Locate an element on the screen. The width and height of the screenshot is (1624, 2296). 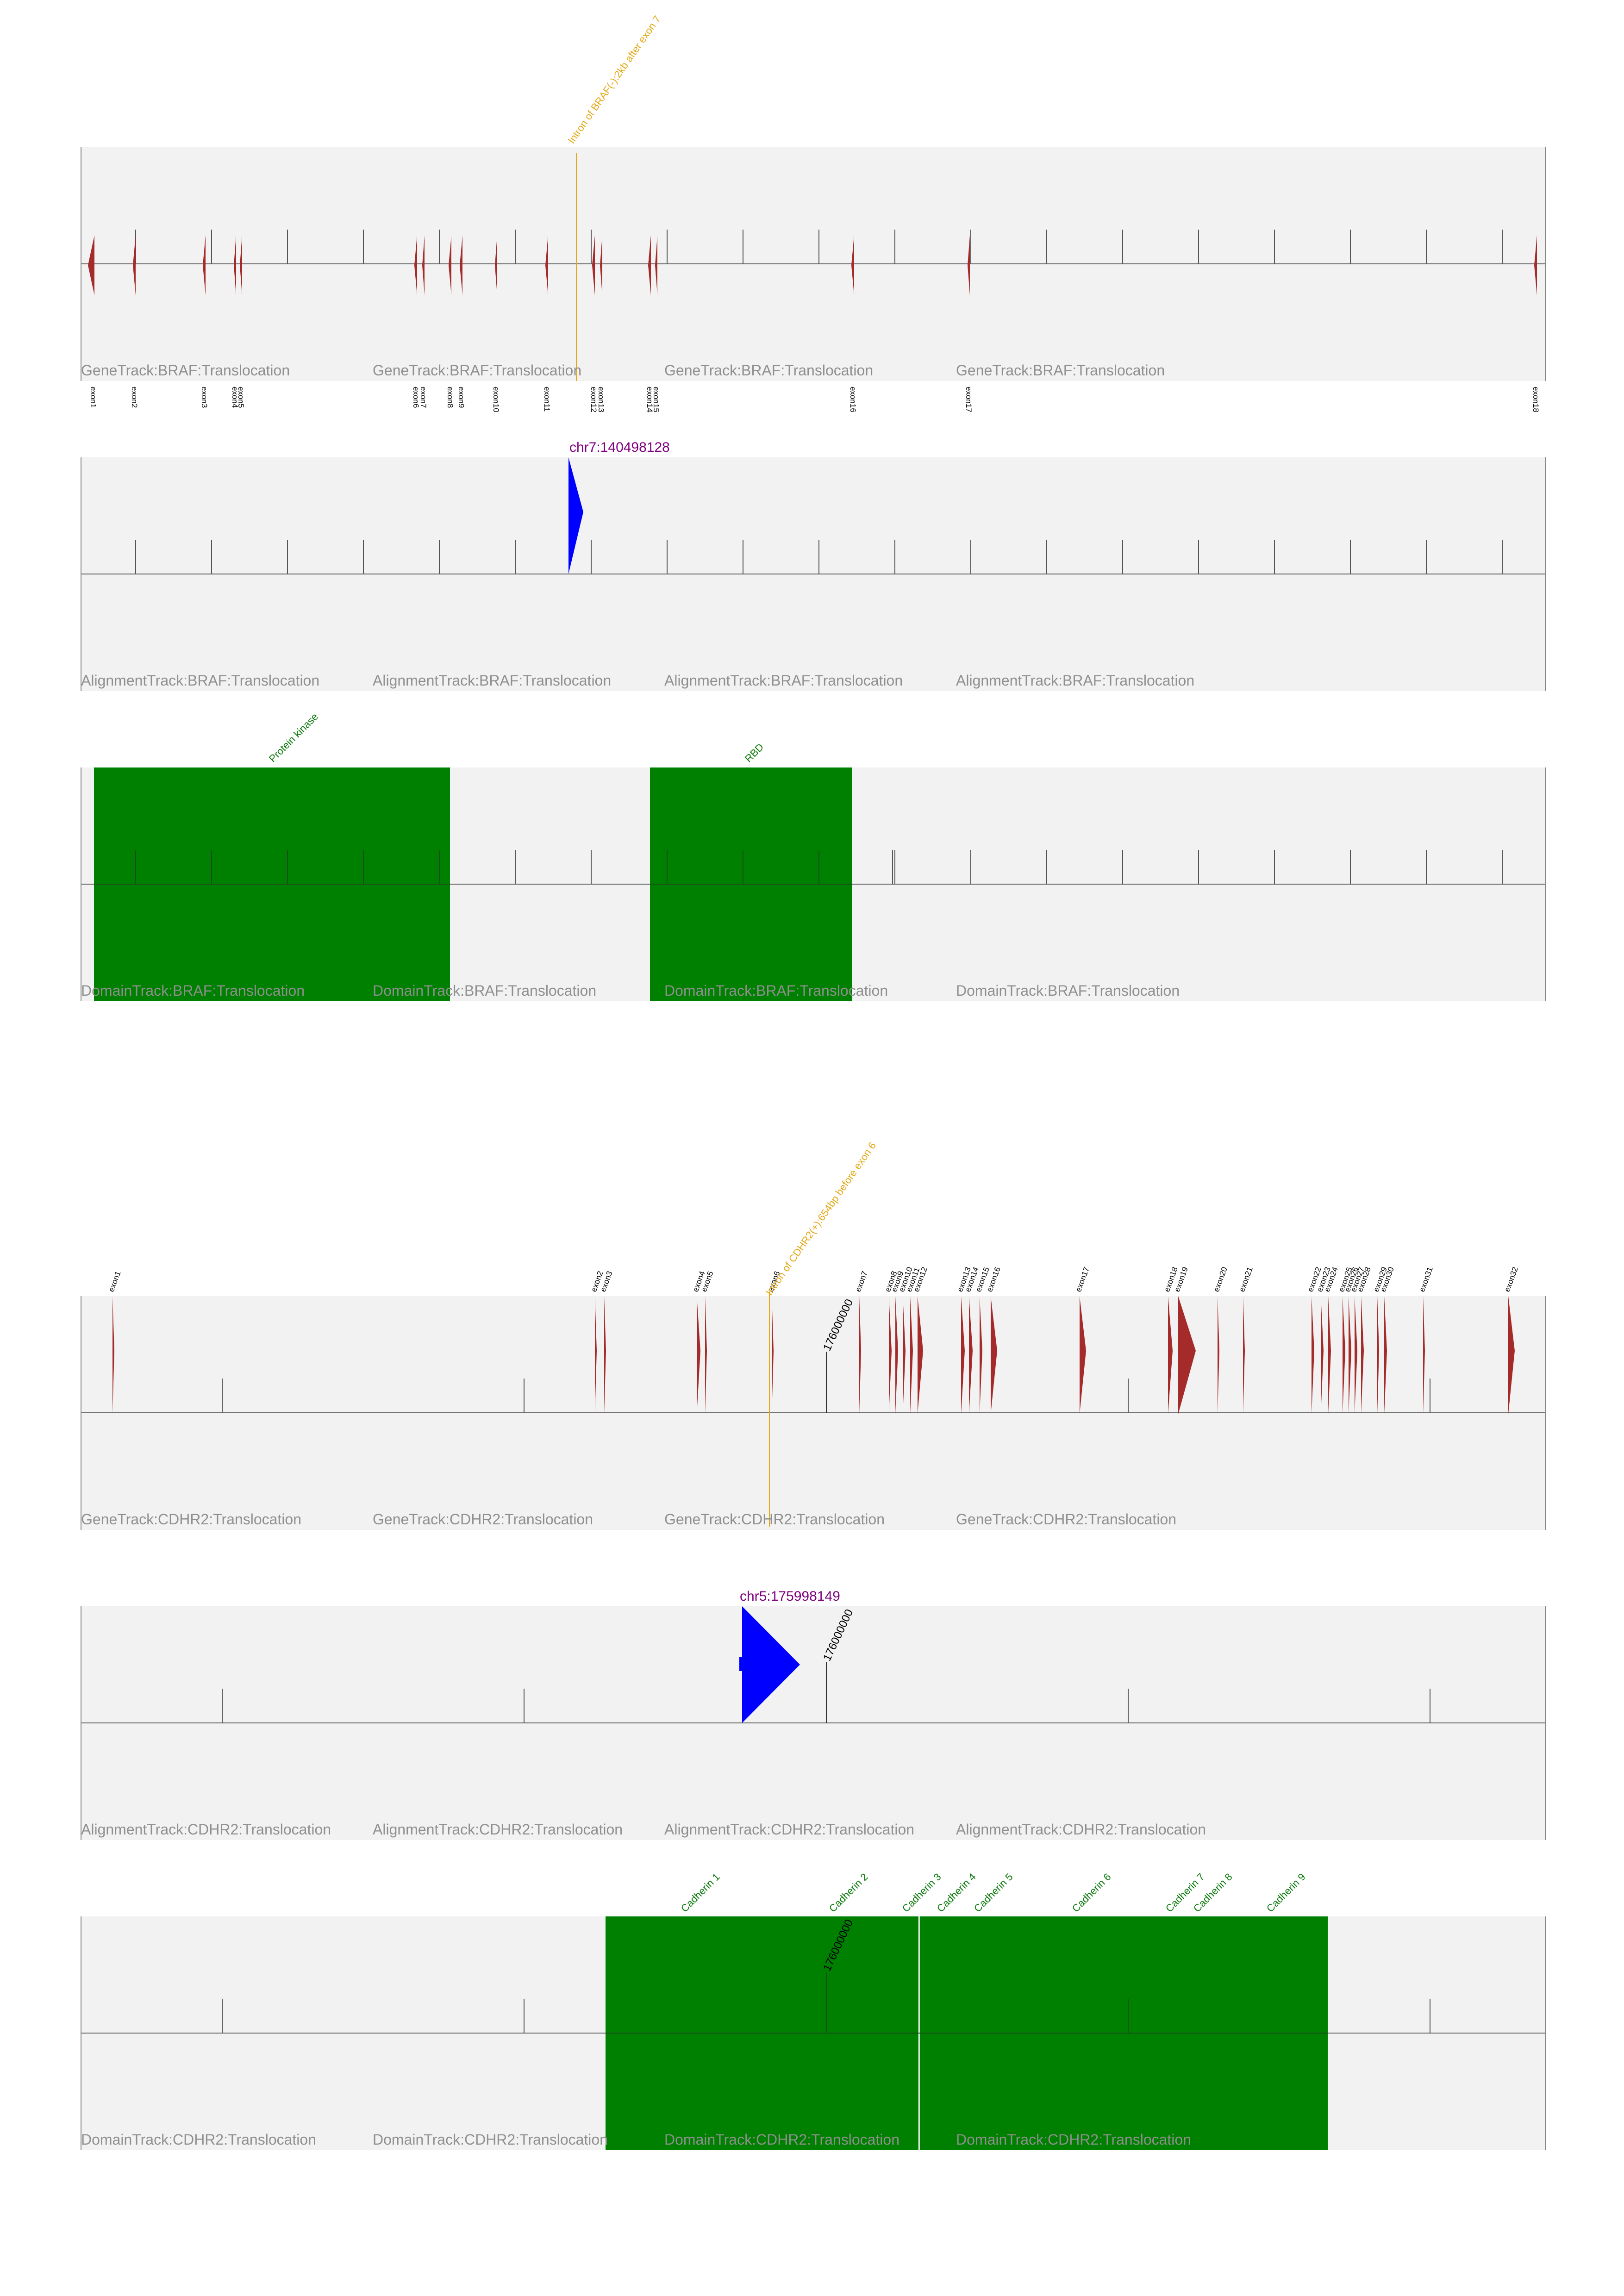
exon-label: exon12 is located at coordinates (593, 399).